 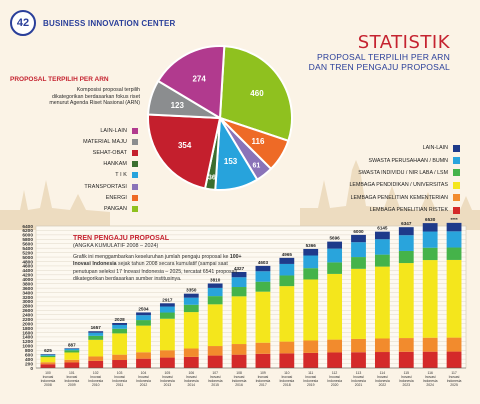 What do you see at coordinates (74, 164) in the screenshot?
I see `pie-legend-item: HANKAM` at bounding box center [74, 164].